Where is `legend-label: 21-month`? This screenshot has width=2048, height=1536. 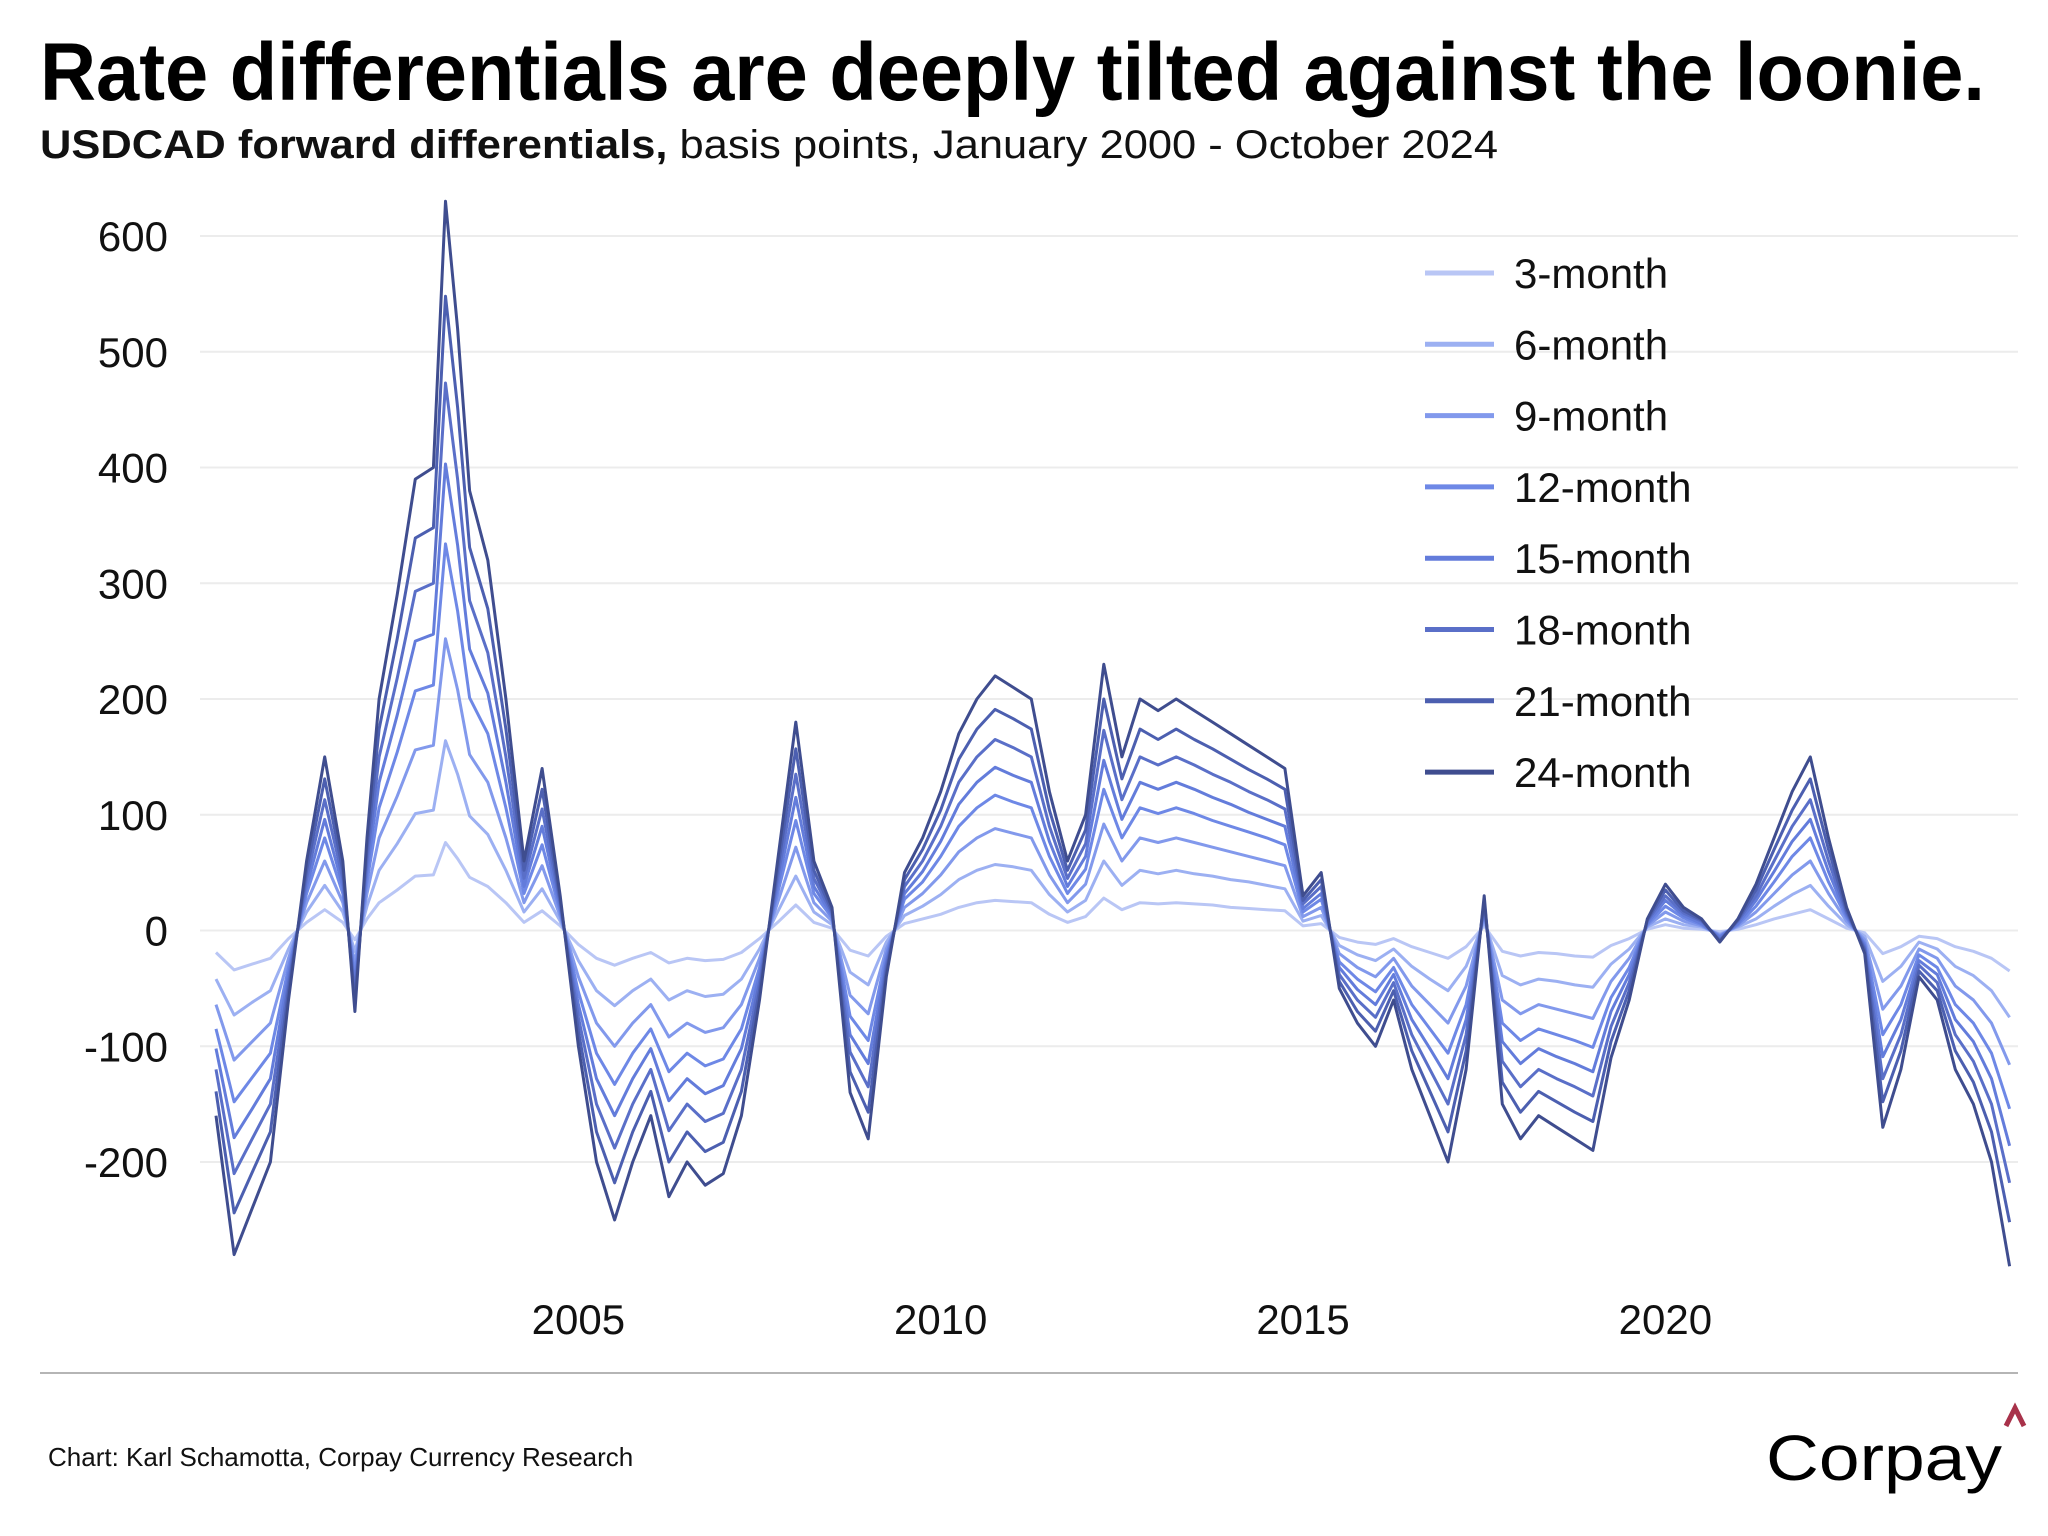
legend-label: 21-month is located at coordinates (1602, 701).